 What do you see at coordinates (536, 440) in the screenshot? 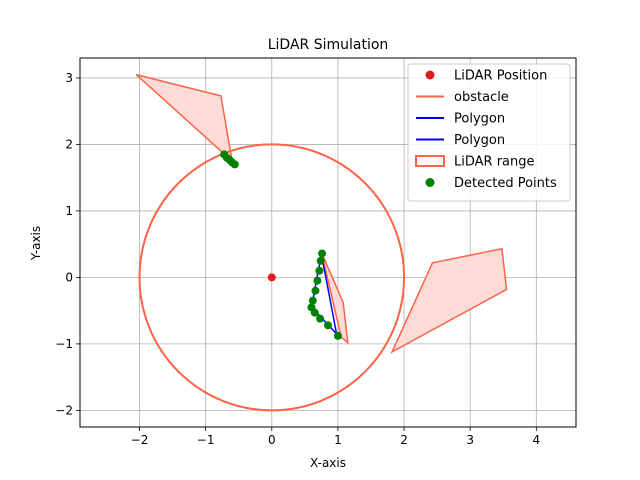
I see `x-tick-label: 4` at bounding box center [536, 440].